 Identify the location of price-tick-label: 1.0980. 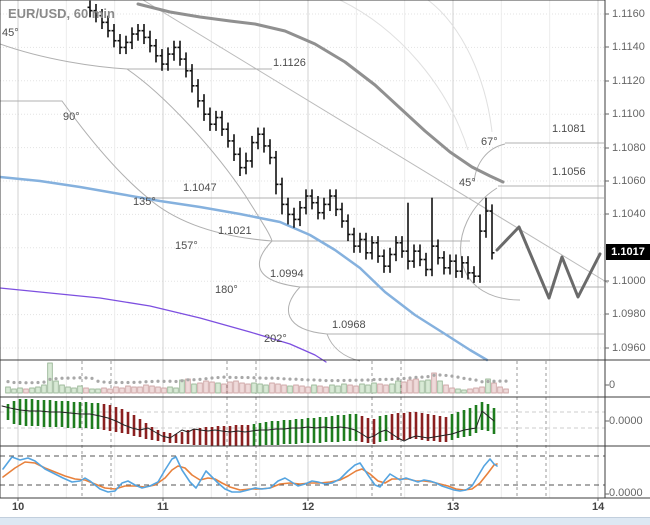
(629, 314).